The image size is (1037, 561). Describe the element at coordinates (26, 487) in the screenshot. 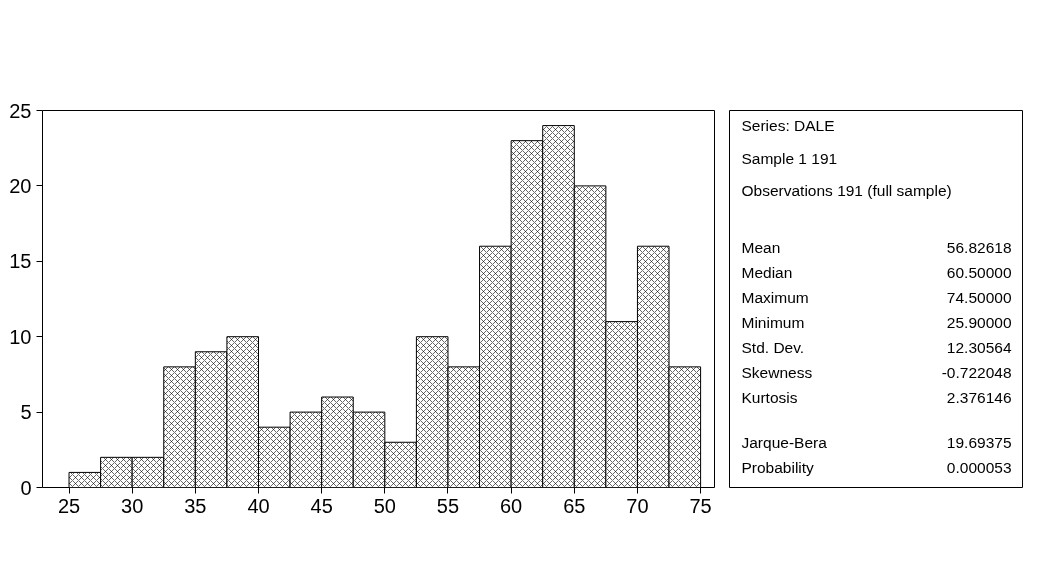

I see `y-tick-label: 0` at that location.